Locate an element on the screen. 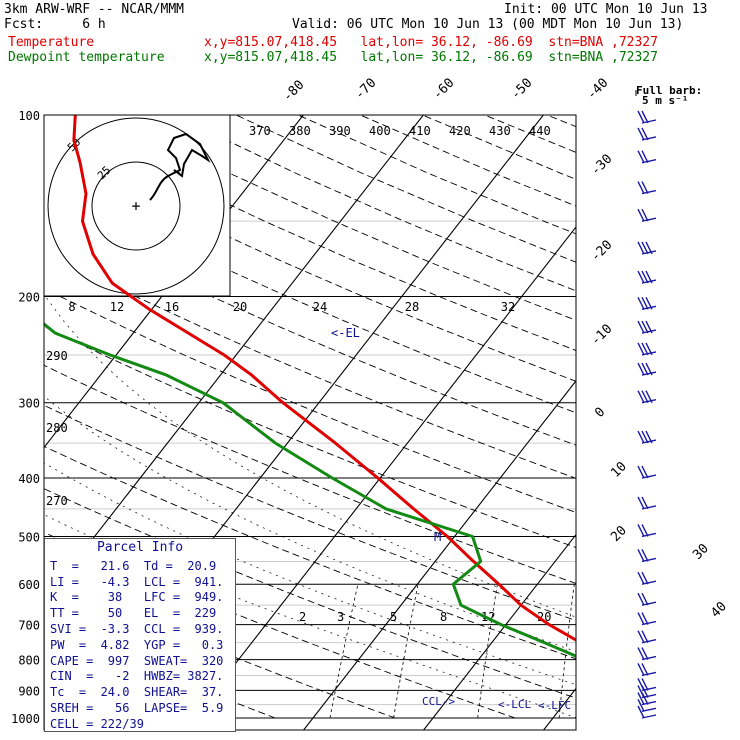 This screenshot has width=740, height=740. theta-label: 430 is located at coordinates (500, 131).